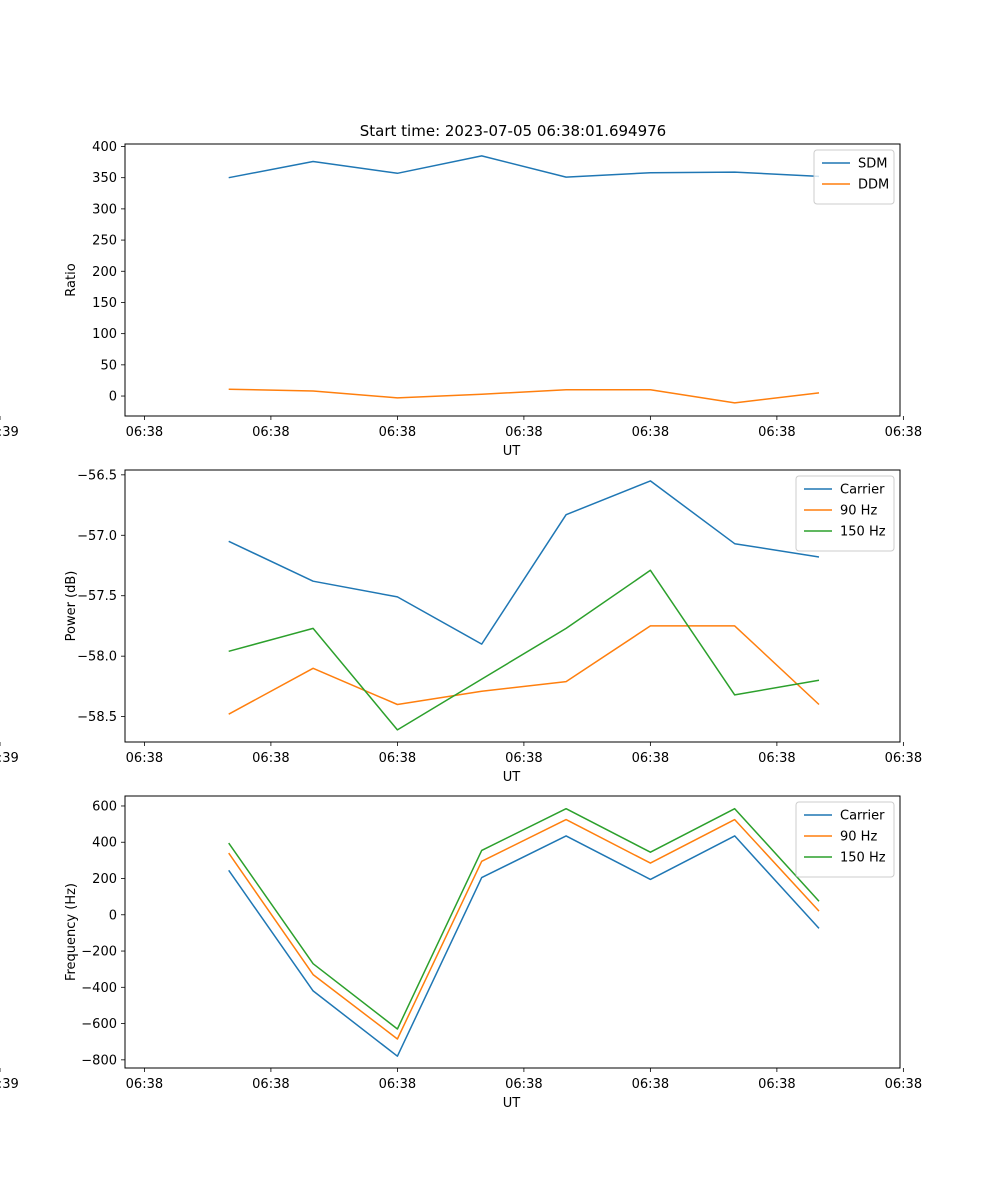 This screenshot has width=1000, height=1200. What do you see at coordinates (97, 536) in the screenshot?
I see `y-tick-label: −57.0` at bounding box center [97, 536].